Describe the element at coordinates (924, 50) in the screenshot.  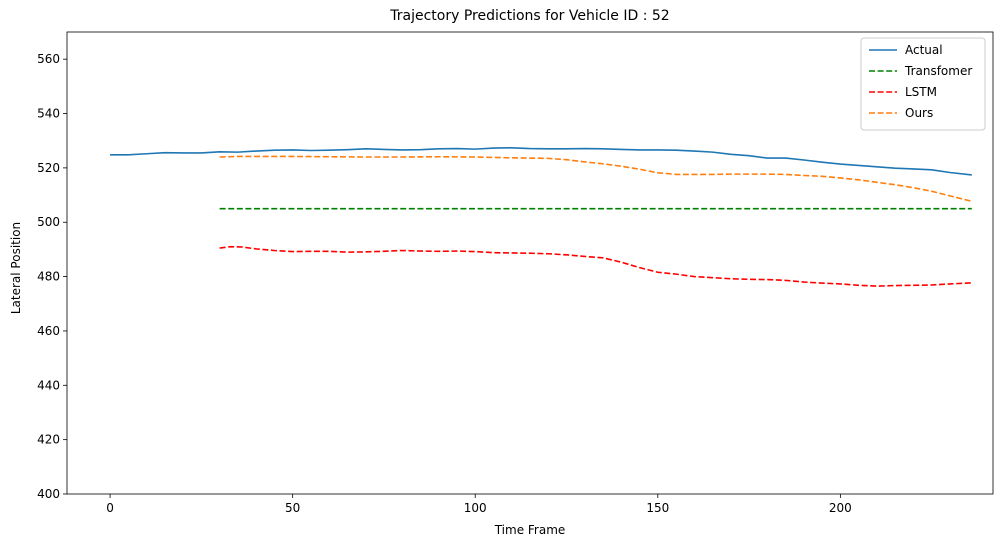
I see `legend-label-actual: Actual` at that location.